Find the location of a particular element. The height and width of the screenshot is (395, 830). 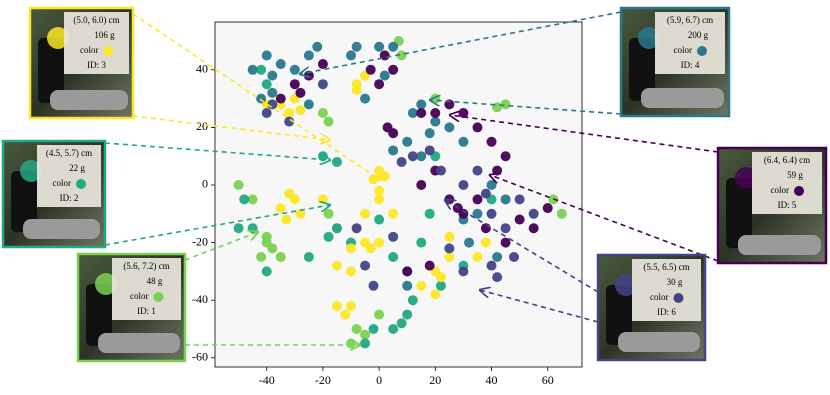

y-tick-label: 20 is located at coordinates (202, 126).